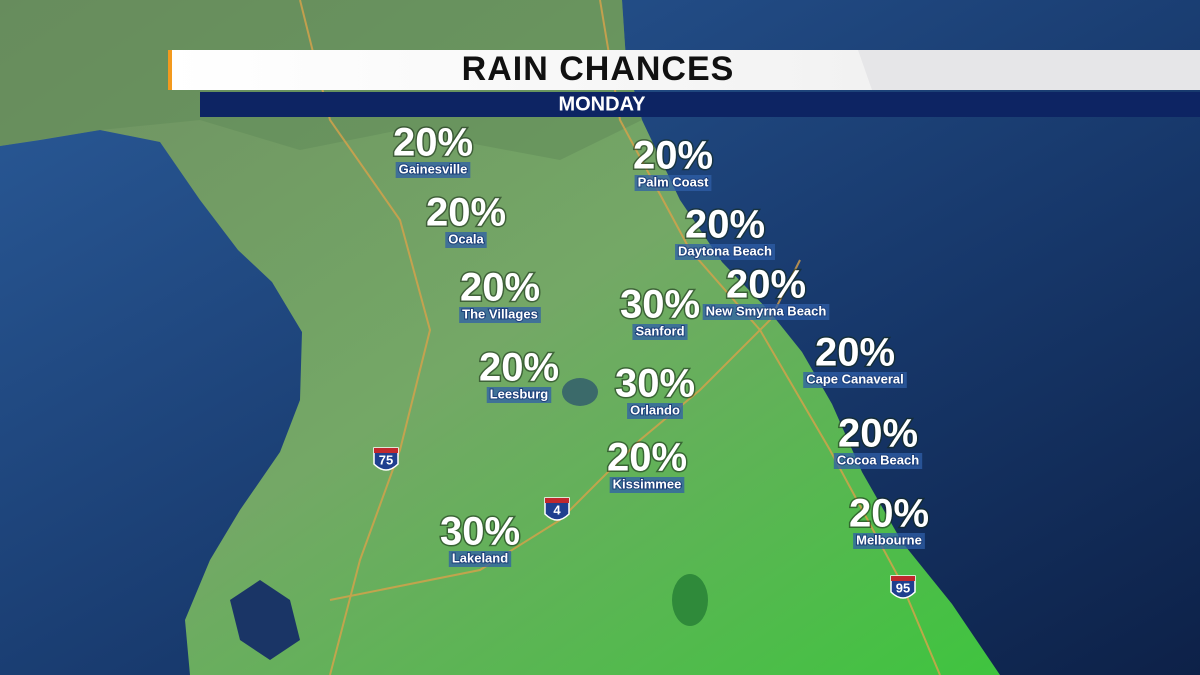 The height and width of the screenshot is (675, 1200). I want to click on city-name: Sanford, so click(659, 330).